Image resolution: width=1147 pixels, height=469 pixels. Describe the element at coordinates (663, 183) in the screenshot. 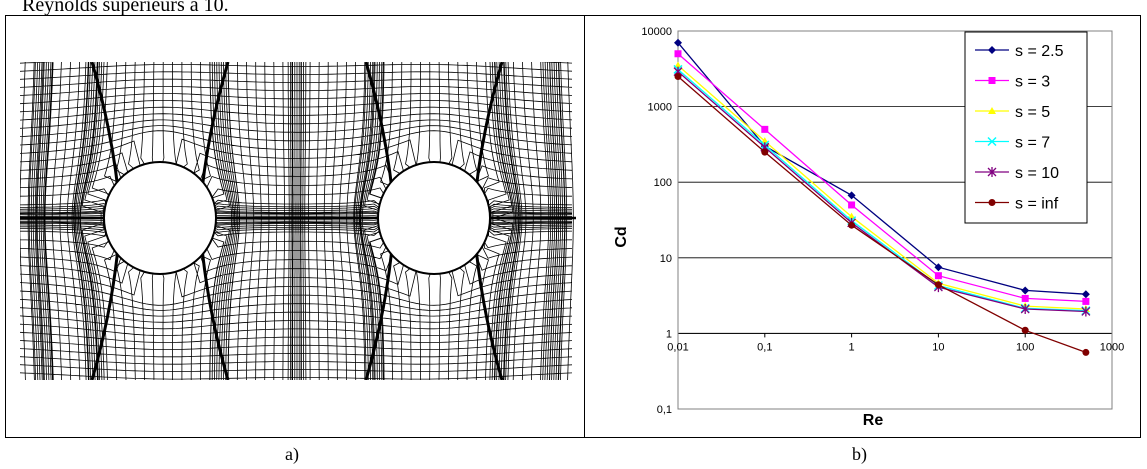

I see `y-tick-label: 100` at that location.